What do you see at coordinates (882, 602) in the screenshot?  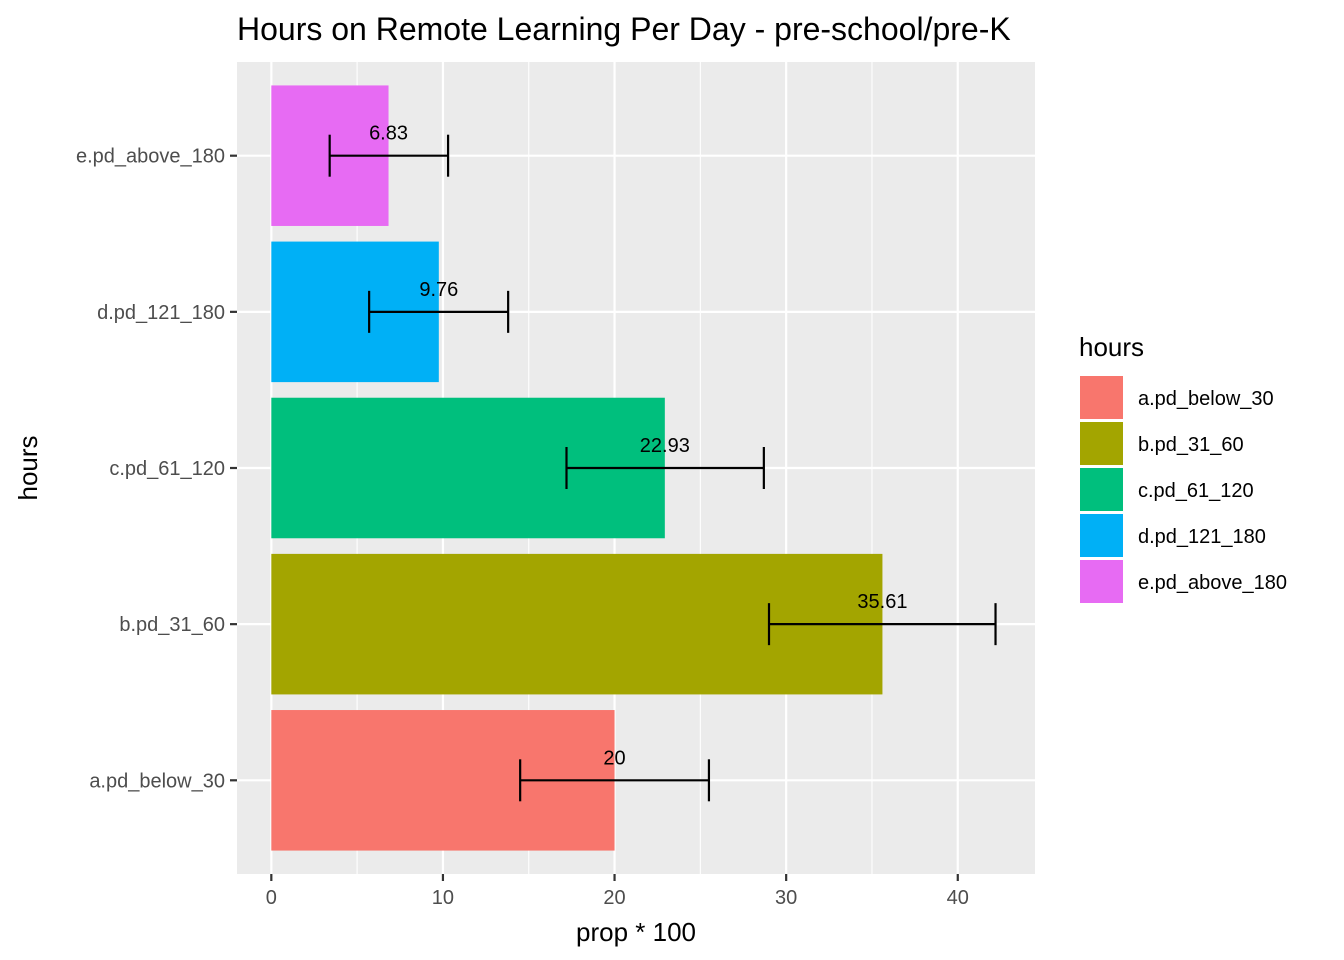 I see `data-label: 35.61` at bounding box center [882, 602].